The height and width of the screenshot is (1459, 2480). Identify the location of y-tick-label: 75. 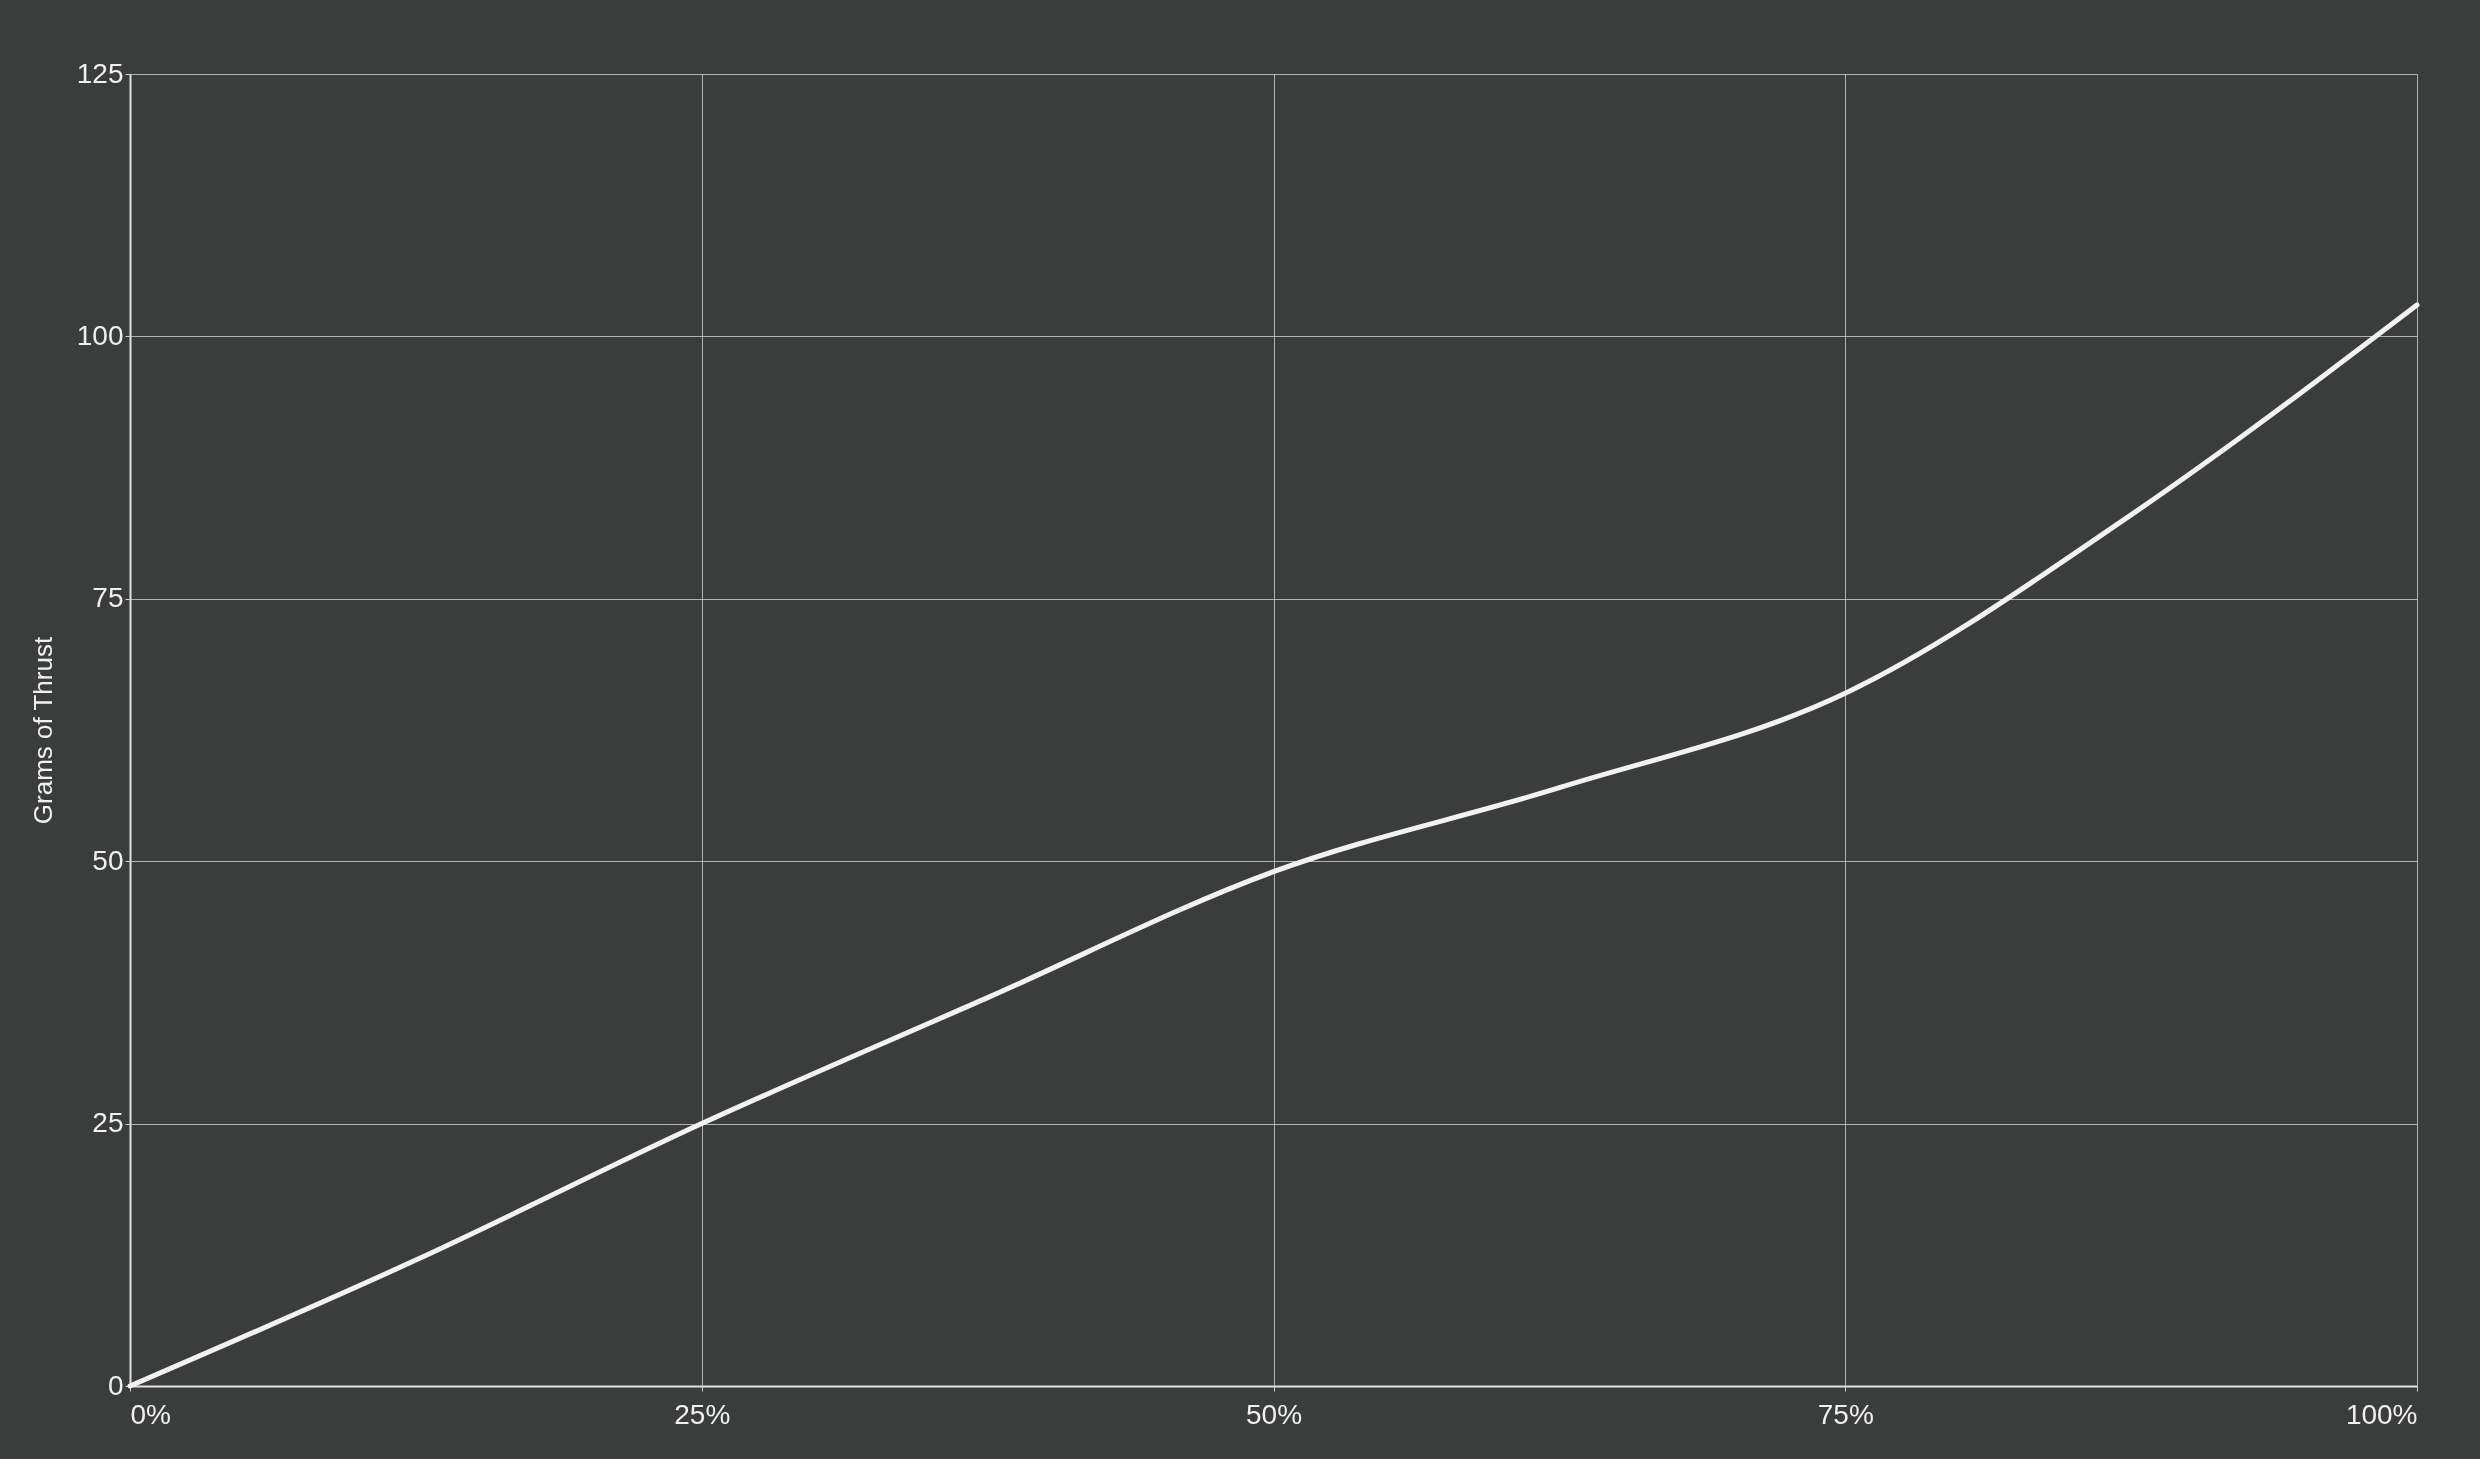
(108, 598).